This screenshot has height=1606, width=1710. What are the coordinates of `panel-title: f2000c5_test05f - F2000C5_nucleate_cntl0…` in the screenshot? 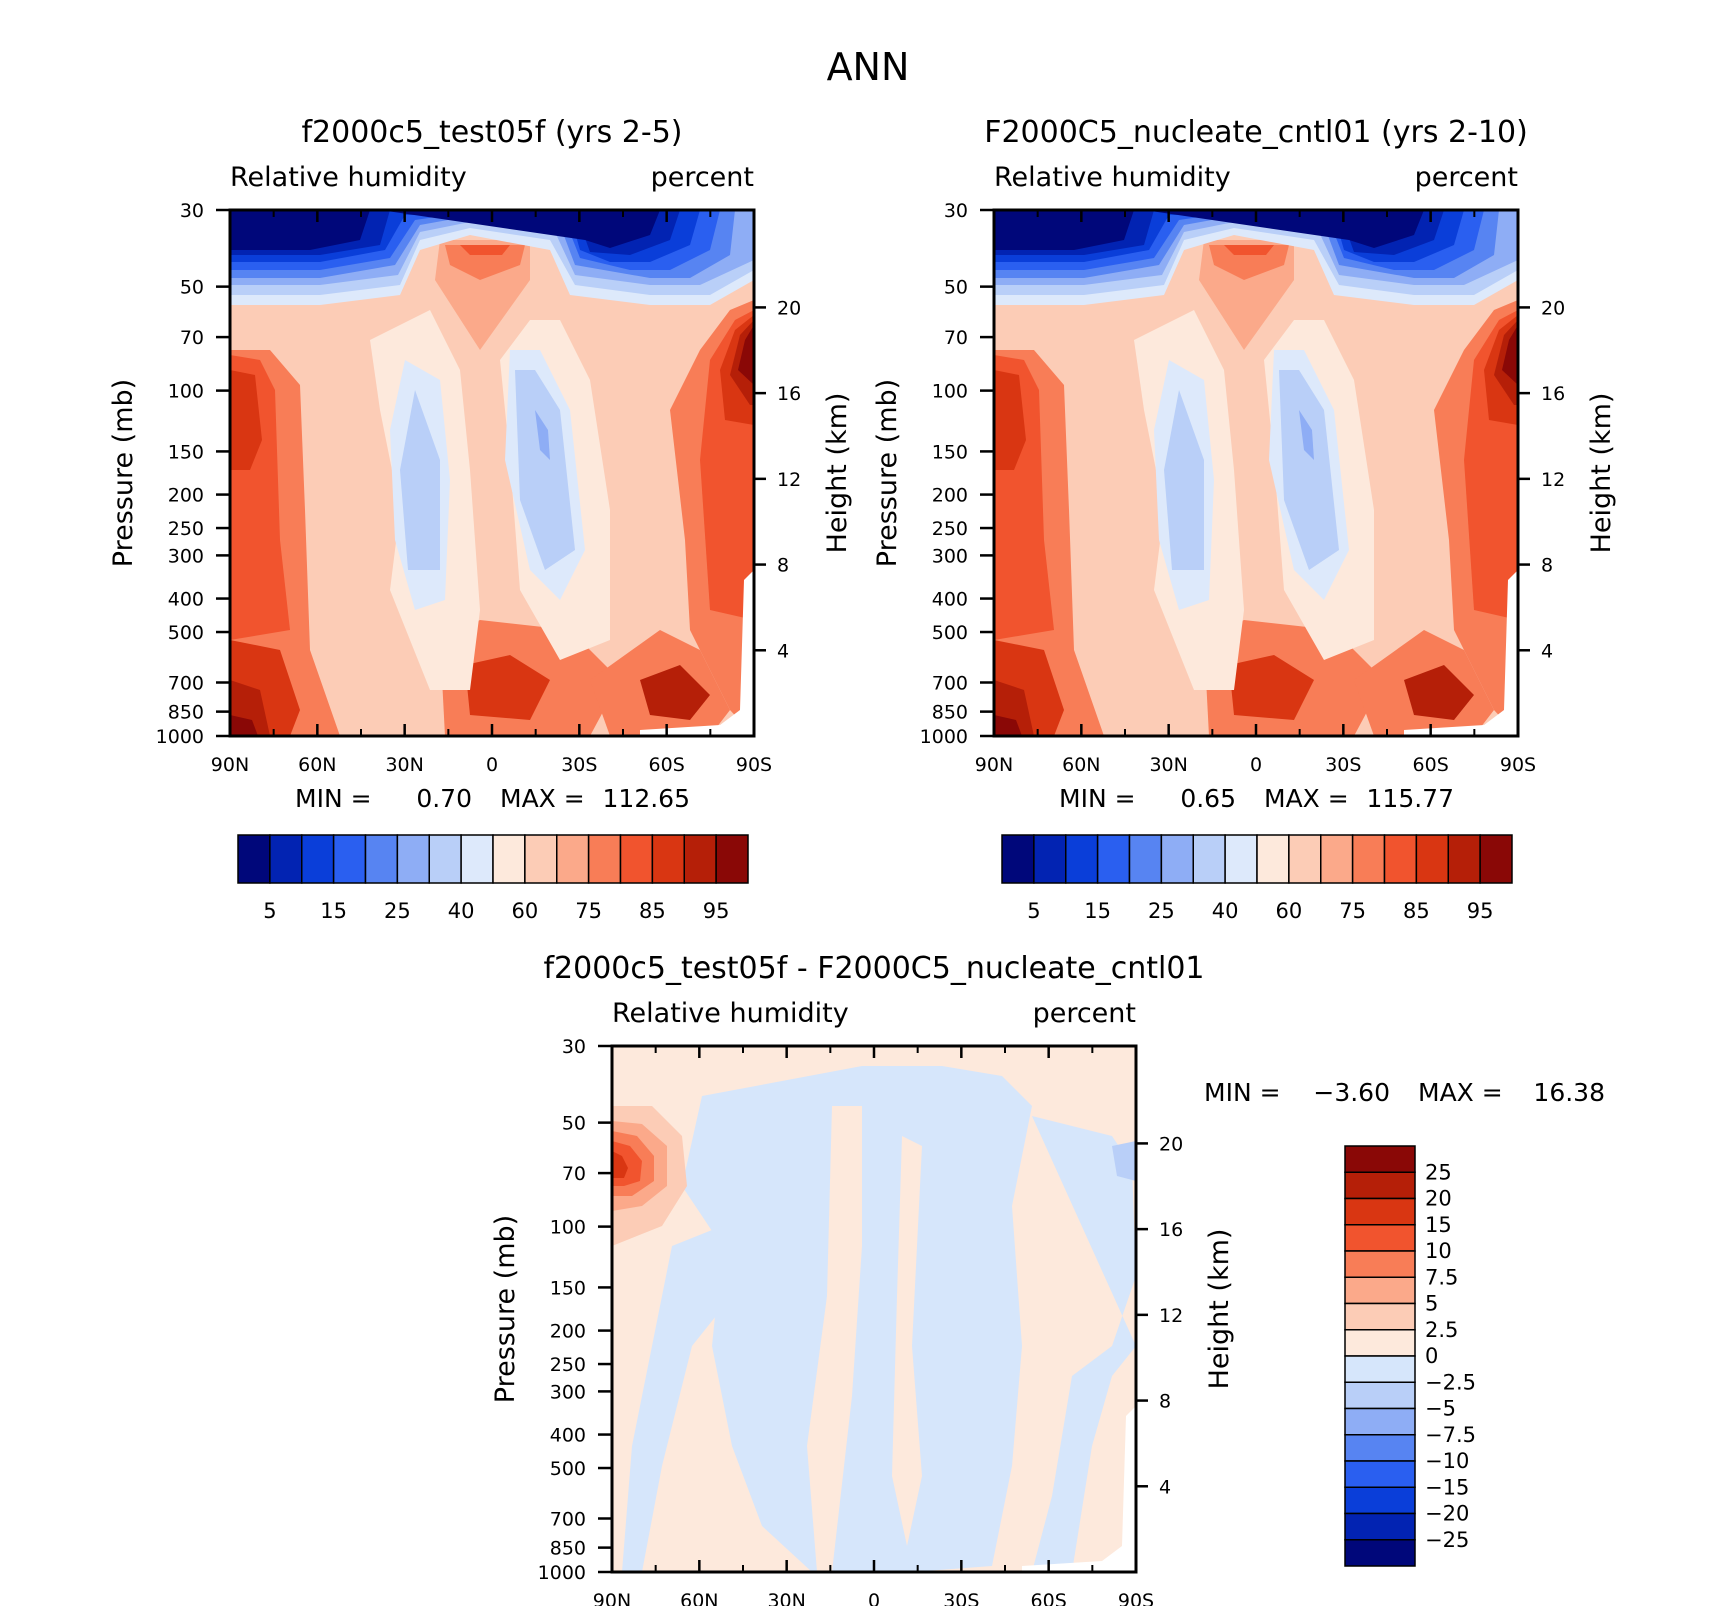 It's located at (873, 968).